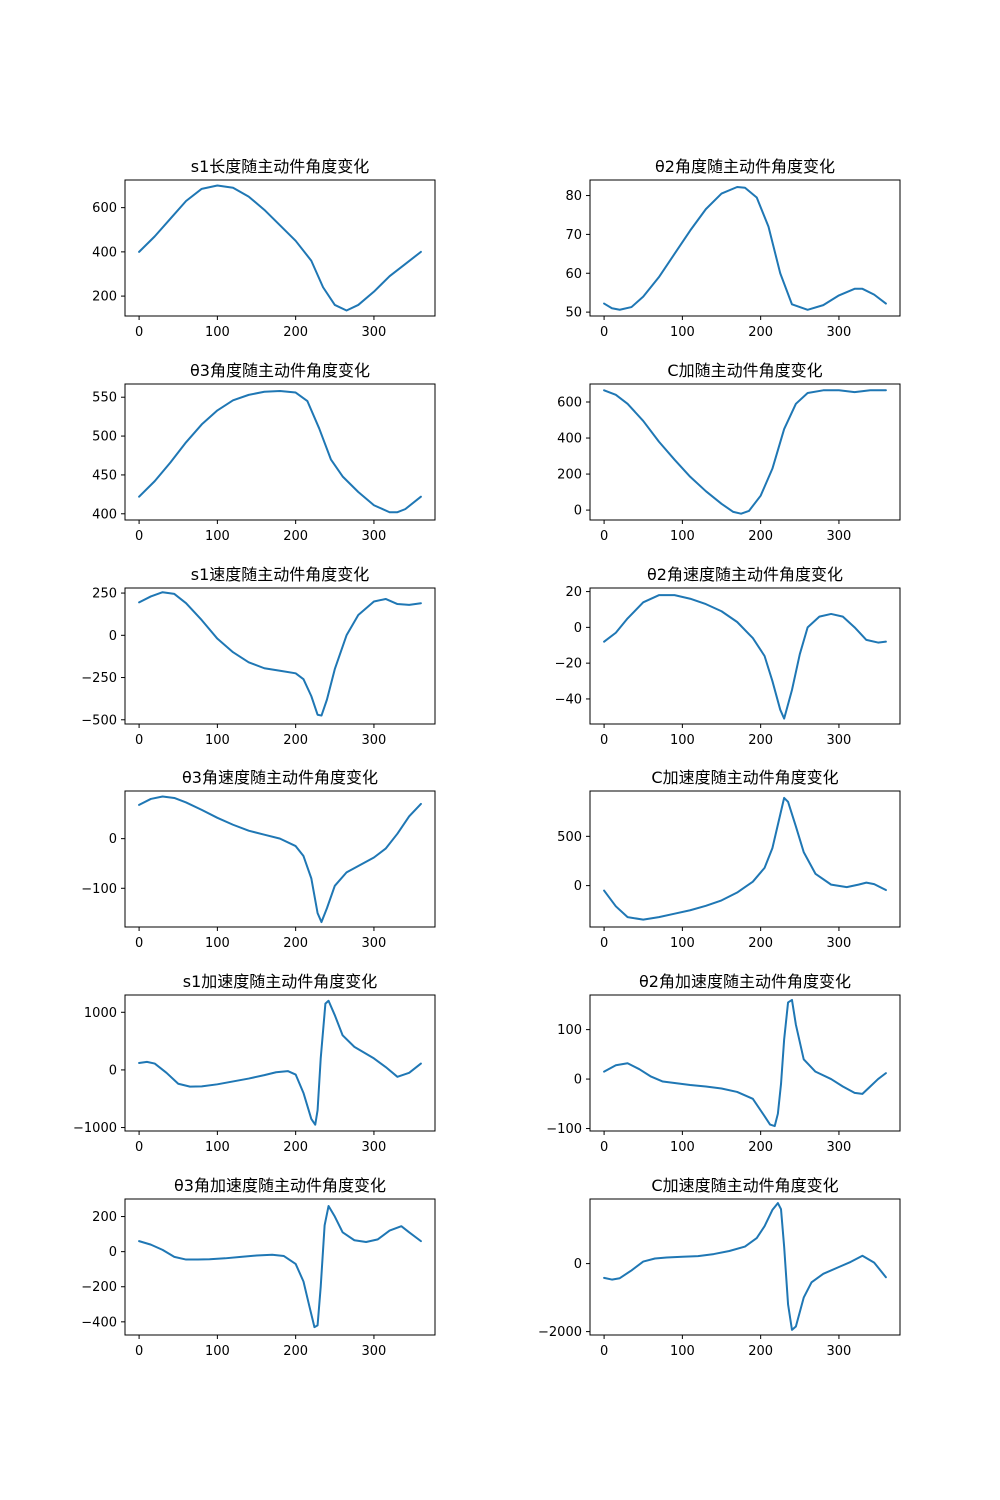 The height and width of the screenshot is (1500, 1000). I want to click on y-tick-label: 550, so click(104, 398).